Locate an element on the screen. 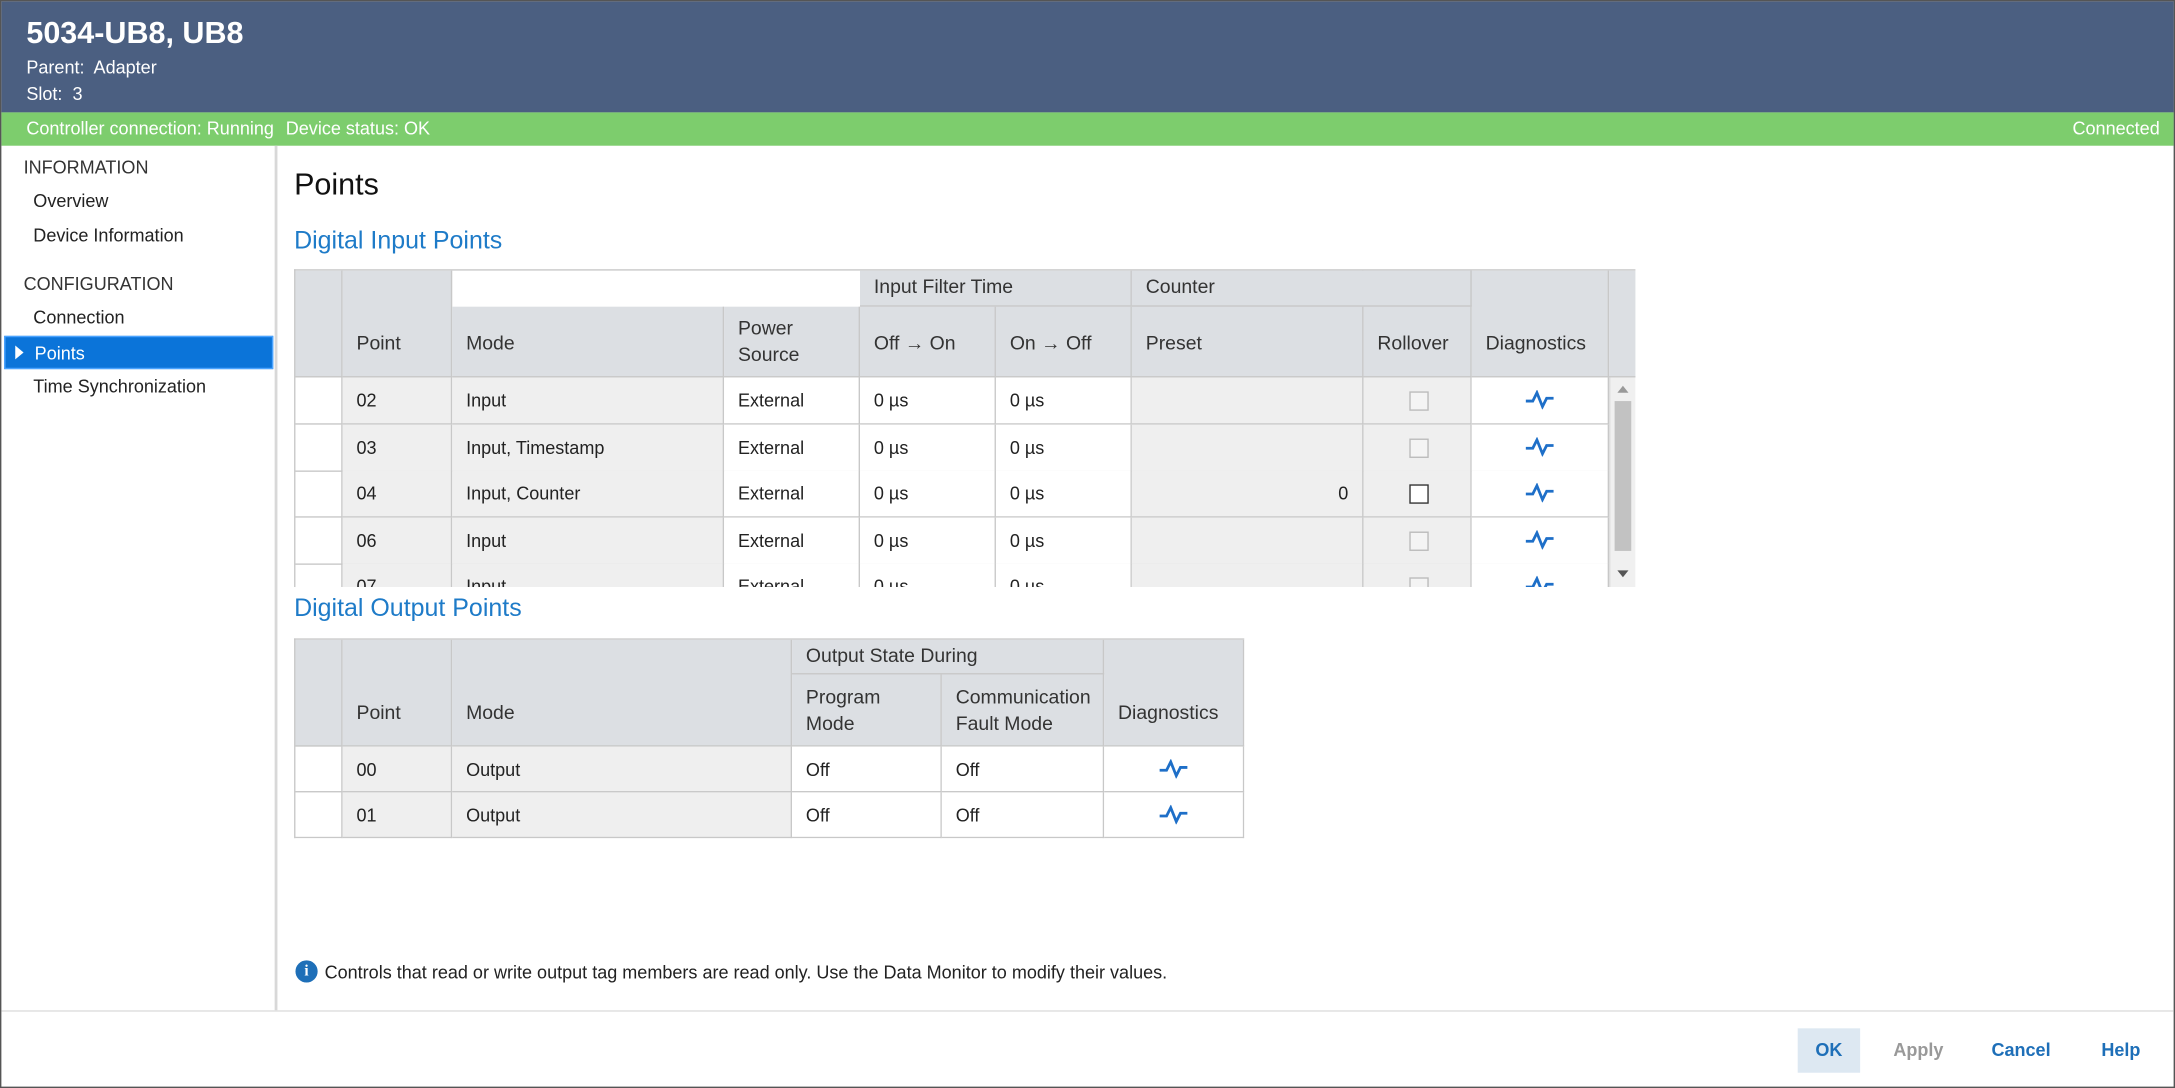 Image resolution: width=2175 pixels, height=1088 pixels. column-header: Power Source is located at coordinates (792, 342).